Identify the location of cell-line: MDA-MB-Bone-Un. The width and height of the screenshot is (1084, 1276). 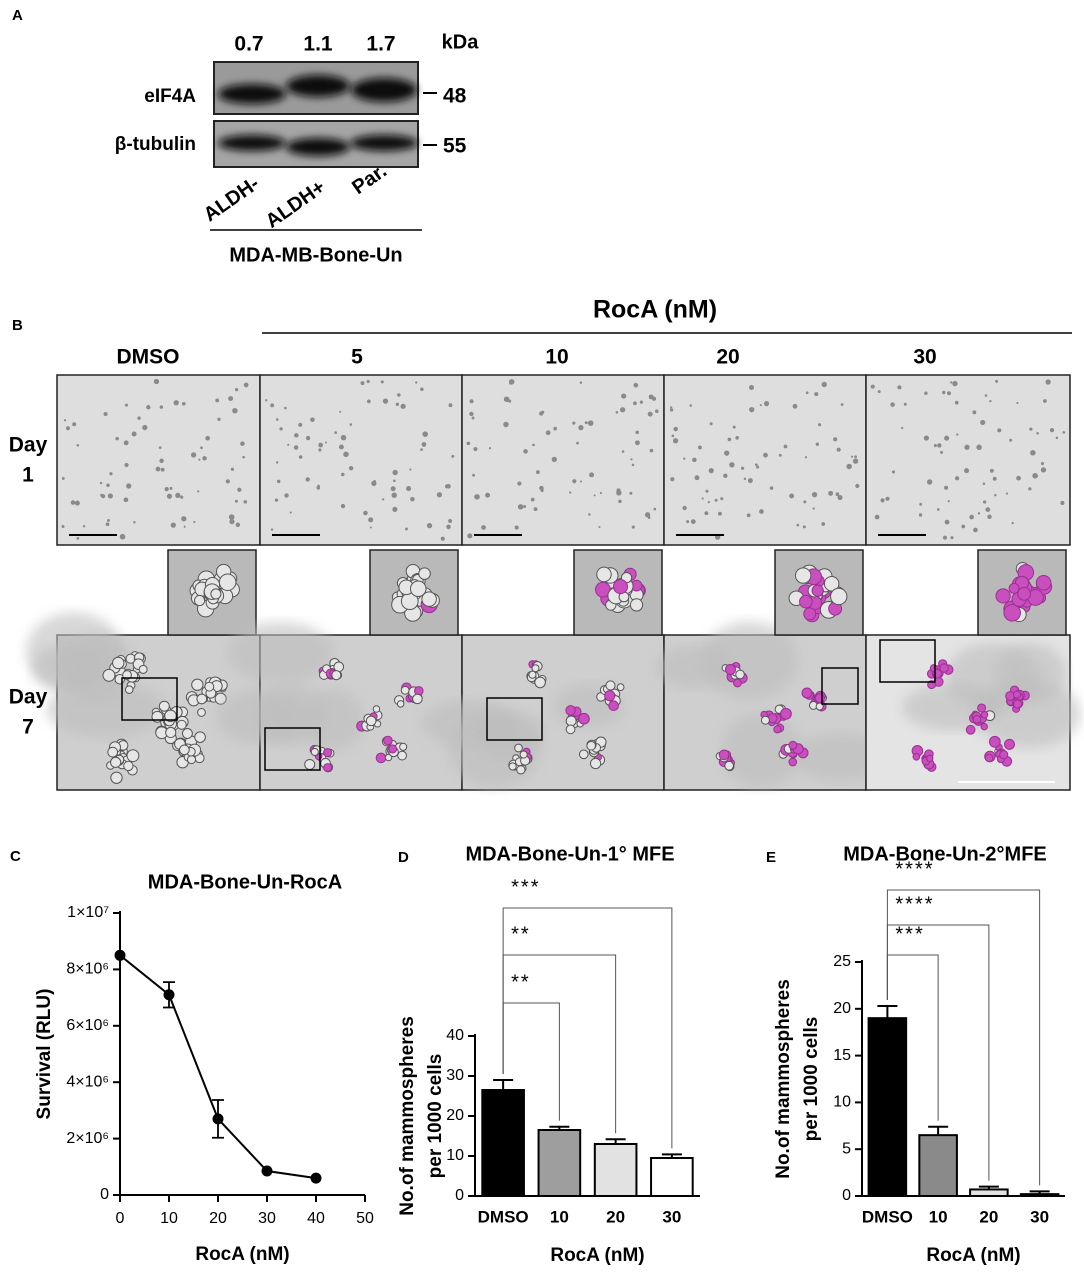
(315, 255).